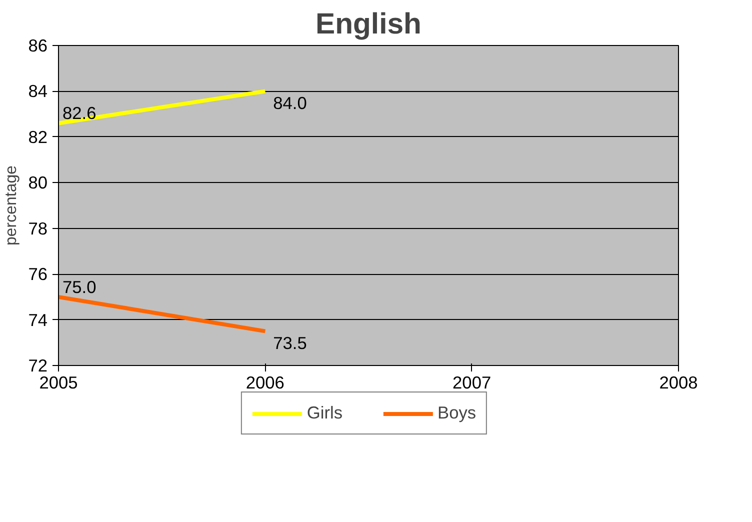 The image size is (752, 522). What do you see at coordinates (678, 382) in the screenshot?
I see `x-tick-label: 2008` at bounding box center [678, 382].